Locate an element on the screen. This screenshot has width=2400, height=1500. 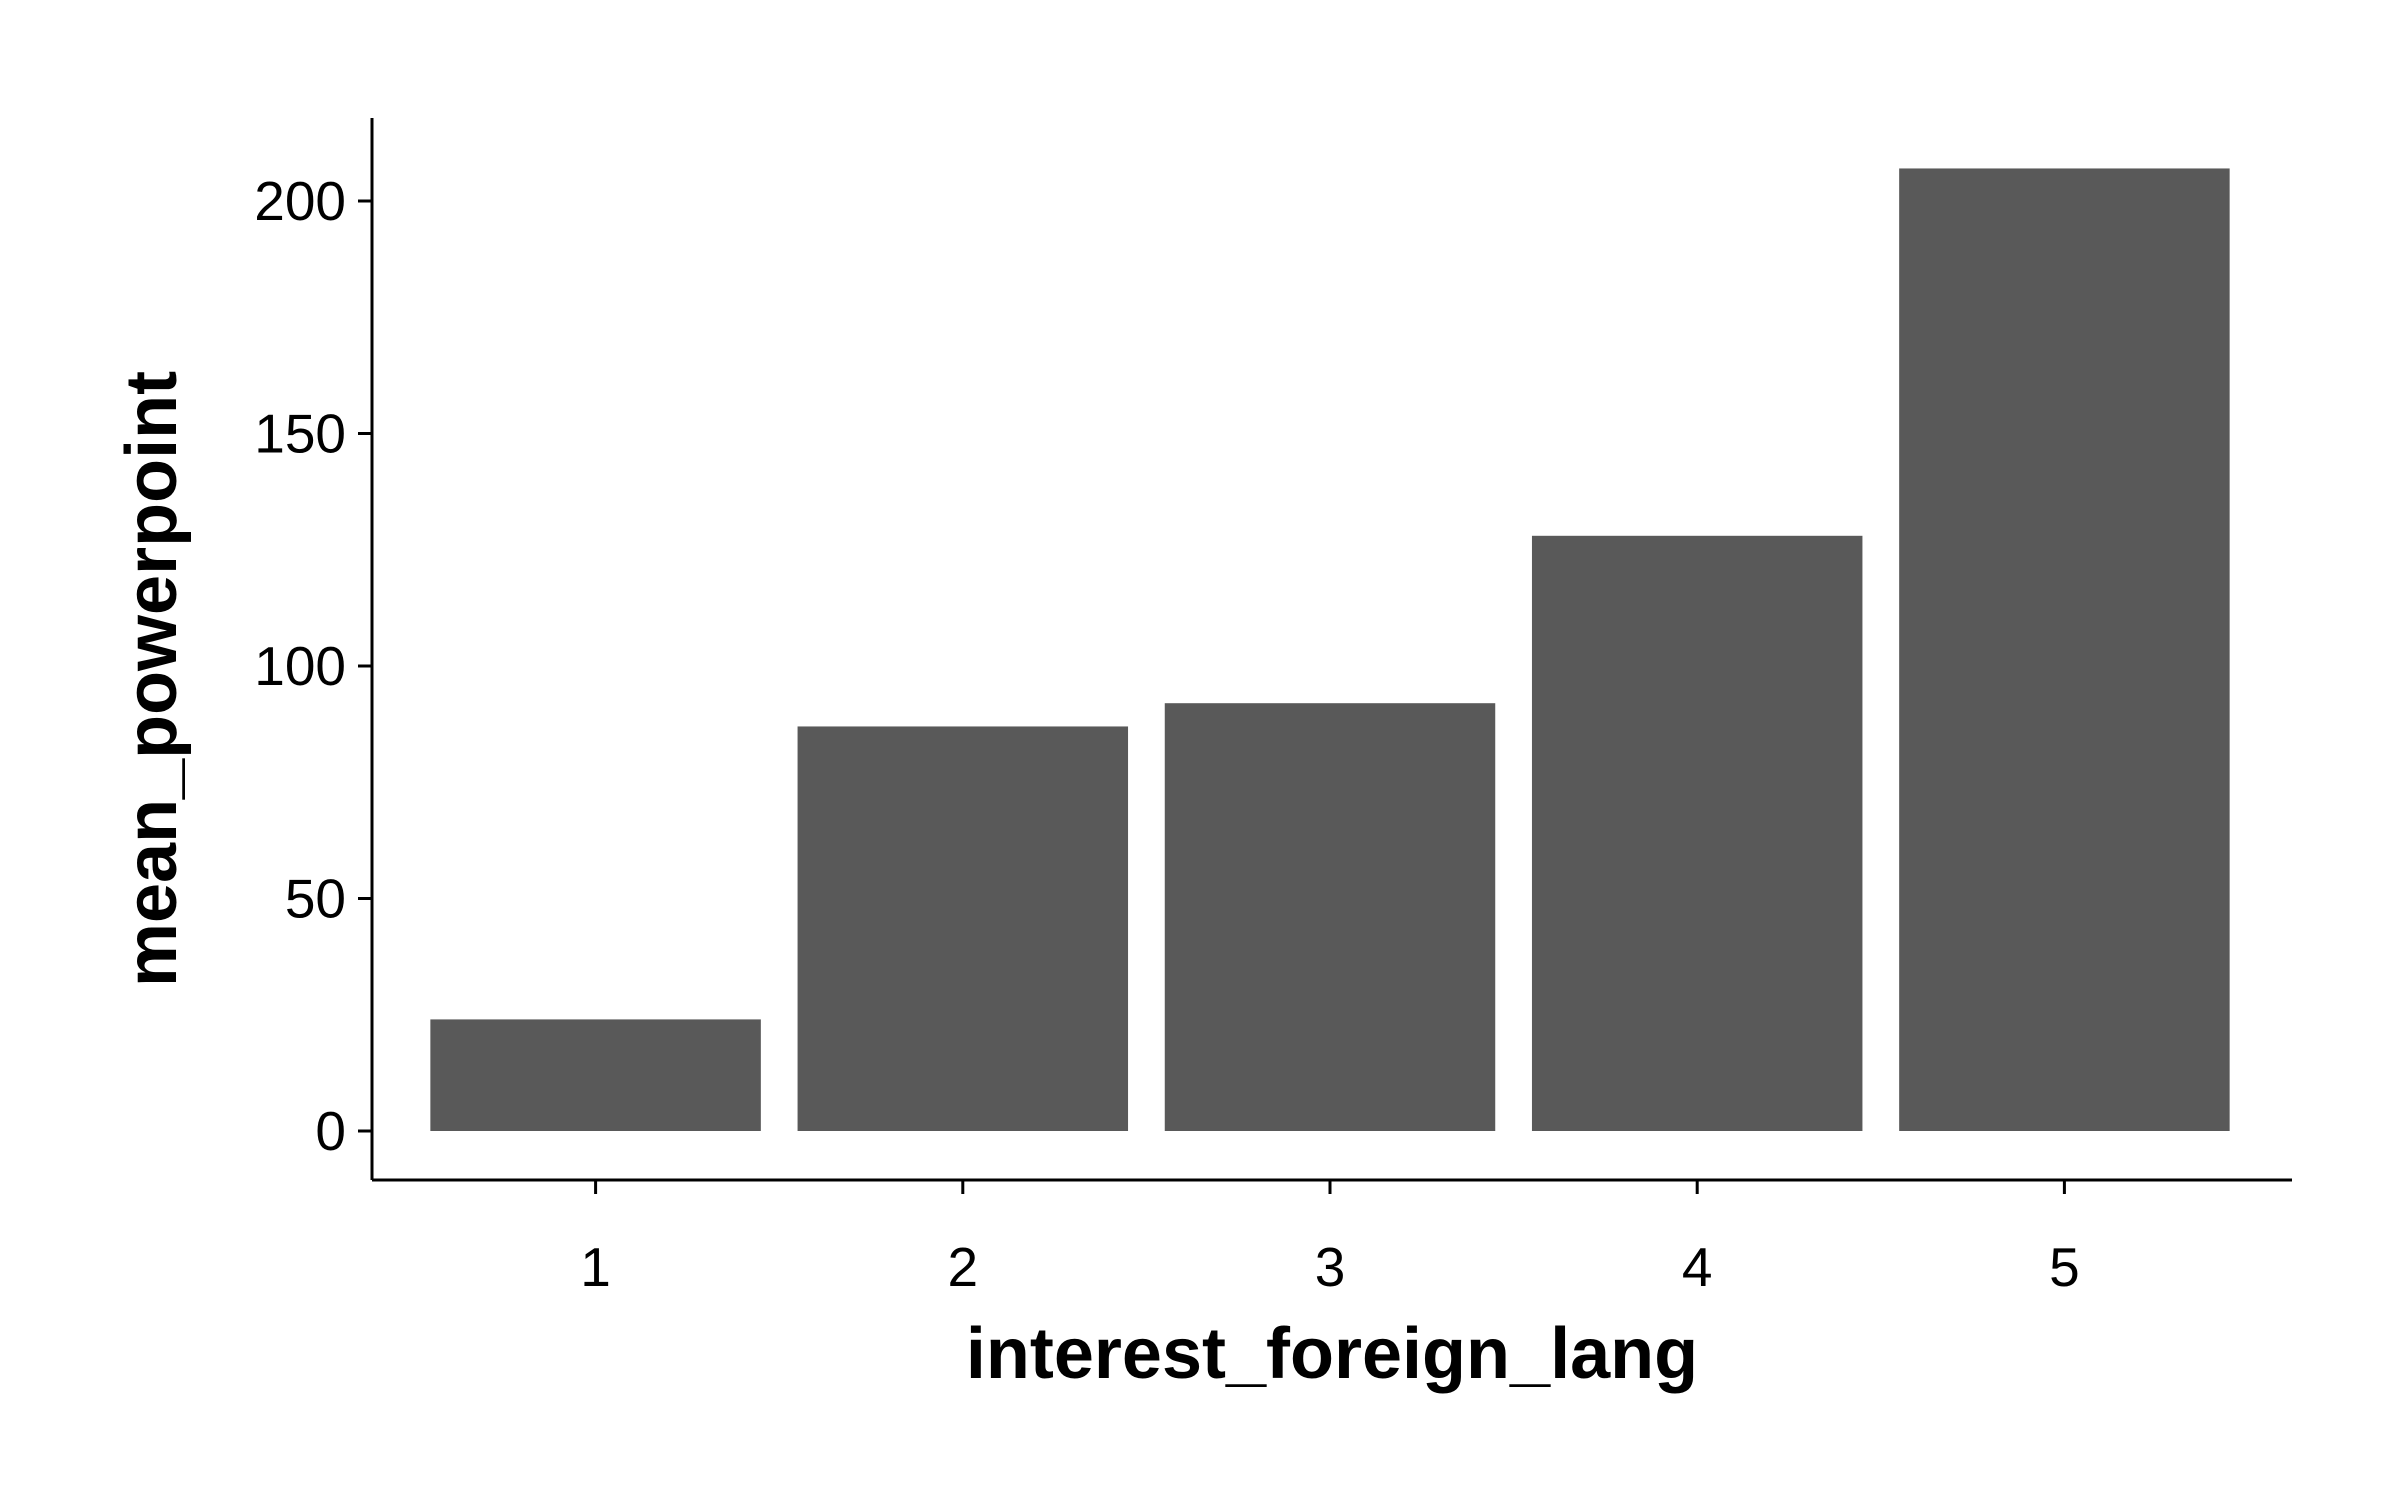
x-tick-label: 4 is located at coordinates (1697, 1267).